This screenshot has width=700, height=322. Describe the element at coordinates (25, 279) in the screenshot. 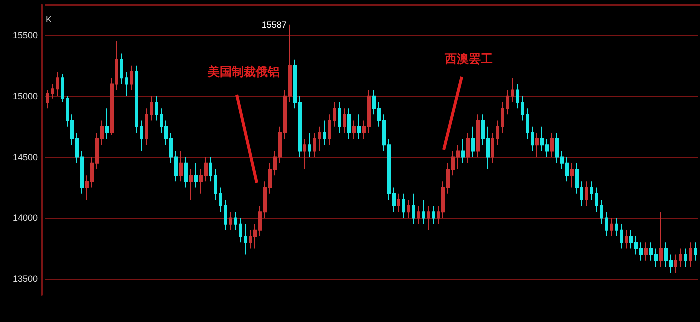

I see `y-tick-label: 13500` at that location.